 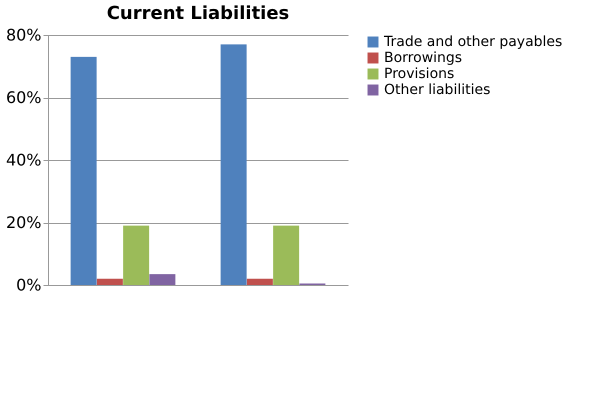 I want to click on y-tick-label: 60%, so click(x=24, y=97).